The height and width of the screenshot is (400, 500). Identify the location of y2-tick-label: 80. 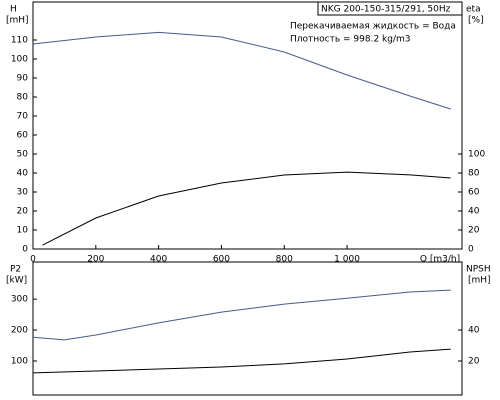
(474, 174).